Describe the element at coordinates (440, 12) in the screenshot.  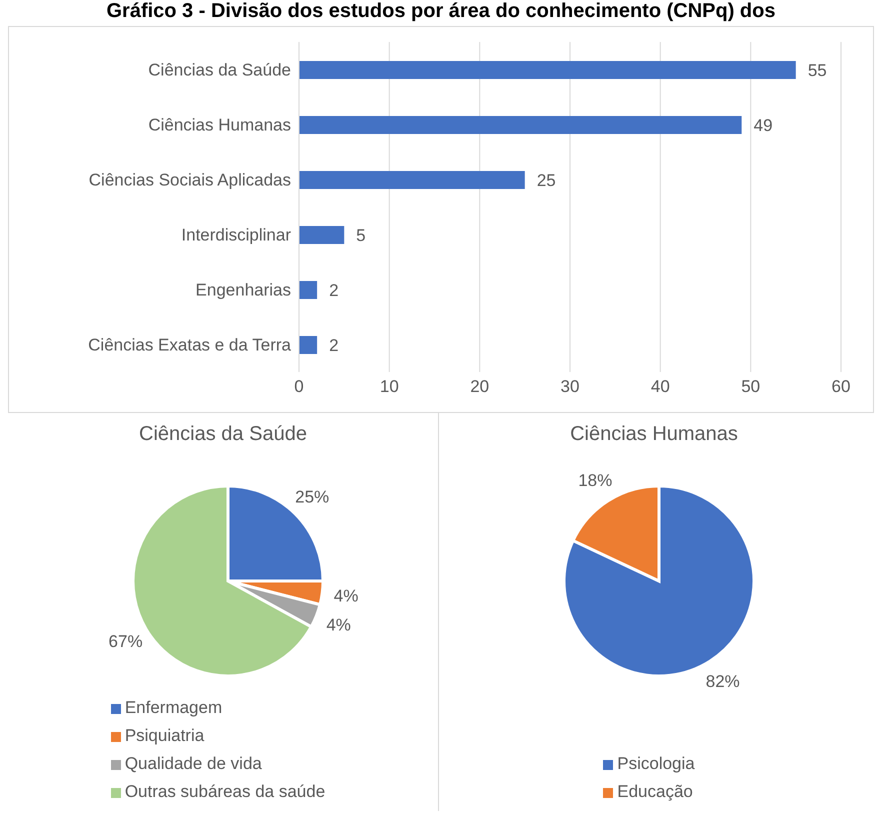
I see `chart-title: Gráfico 3 - Divisão dos estudos por área do conhecimento (CNPq) dos` at that location.